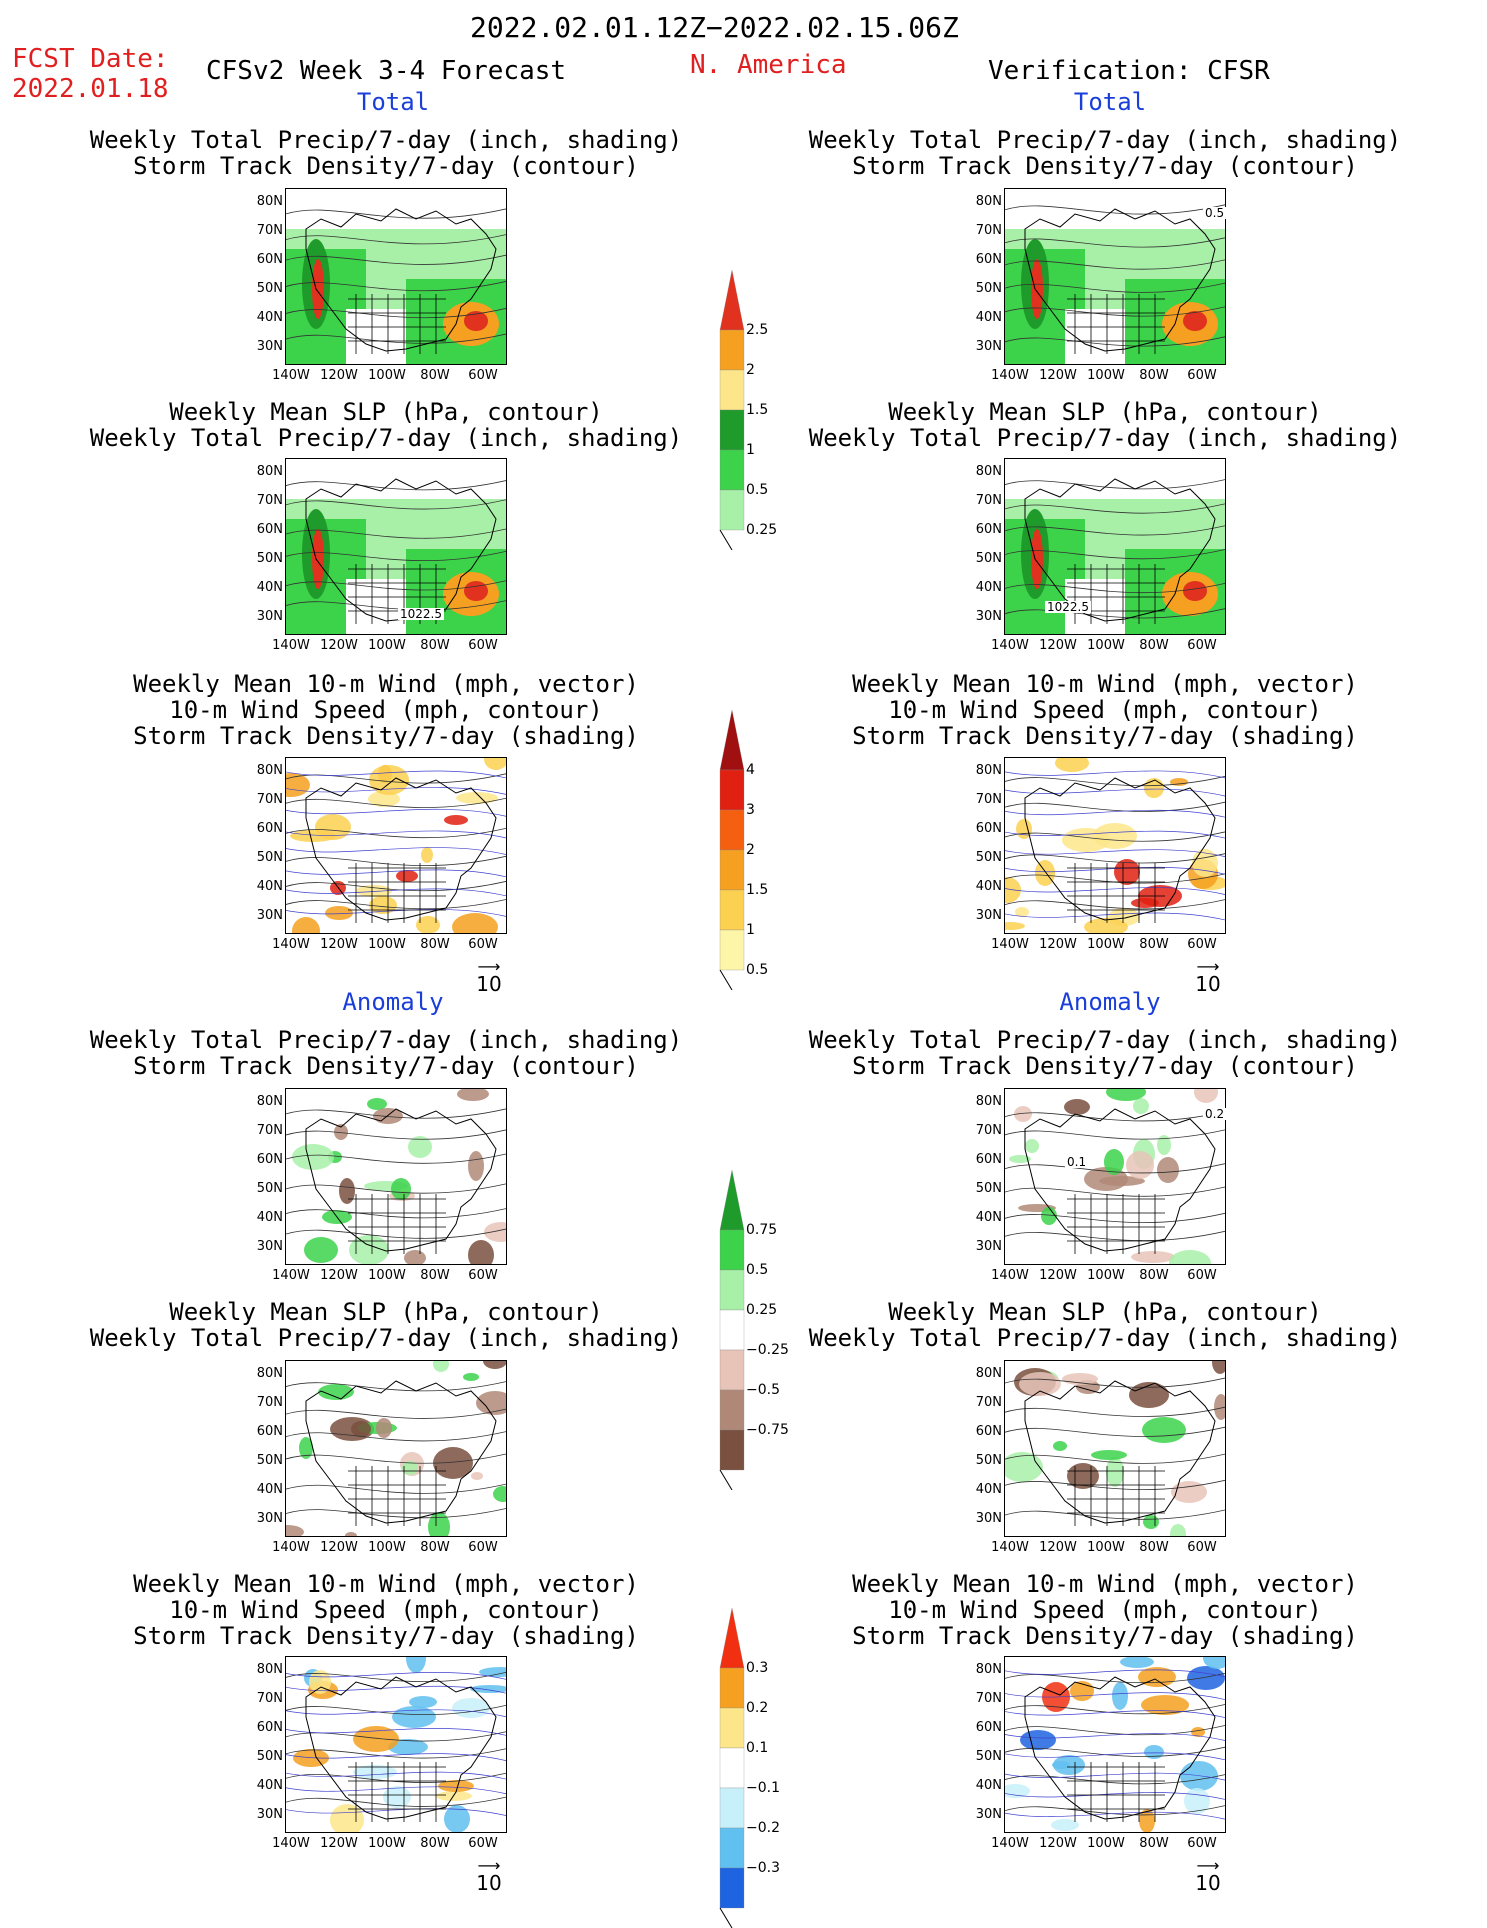  I want to click on panel-title-line: Storm Track Density/7-day (contour), so click(386, 1066).